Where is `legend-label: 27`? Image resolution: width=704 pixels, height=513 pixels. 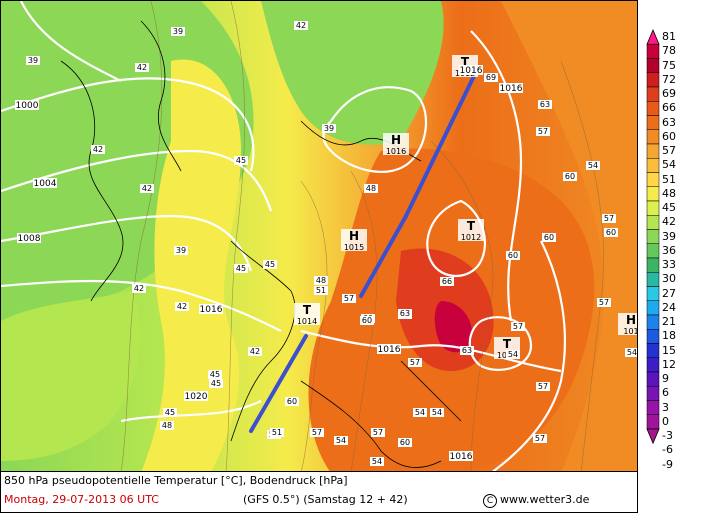 legend-label: 27 is located at coordinates (669, 293).